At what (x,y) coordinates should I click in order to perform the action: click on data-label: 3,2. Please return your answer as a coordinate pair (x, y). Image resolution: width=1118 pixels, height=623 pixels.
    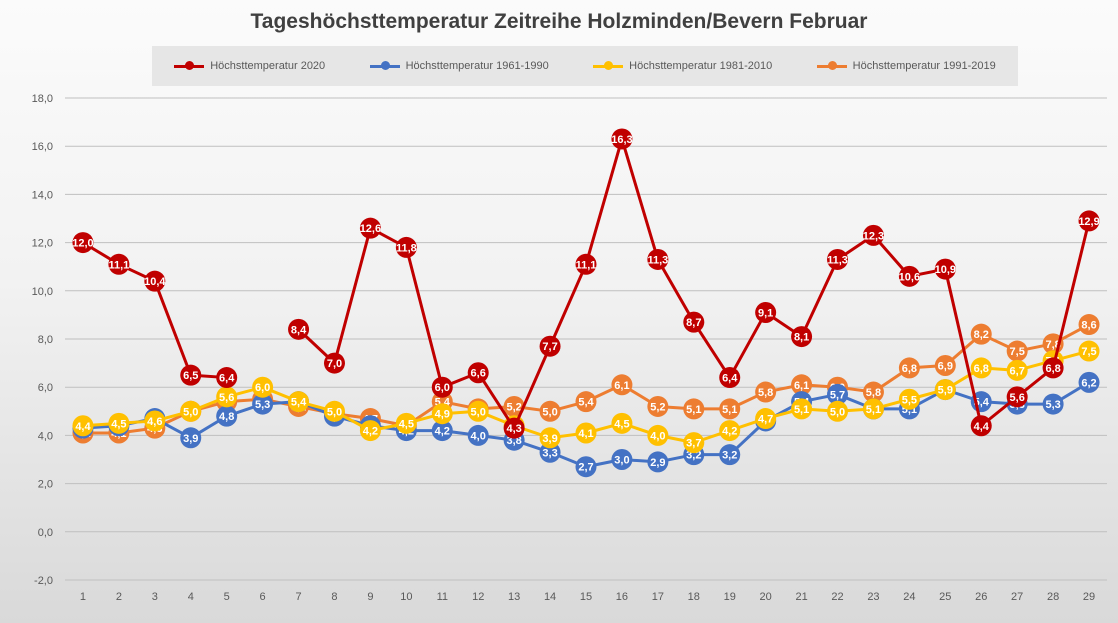
    Looking at the image, I should click on (693, 456).